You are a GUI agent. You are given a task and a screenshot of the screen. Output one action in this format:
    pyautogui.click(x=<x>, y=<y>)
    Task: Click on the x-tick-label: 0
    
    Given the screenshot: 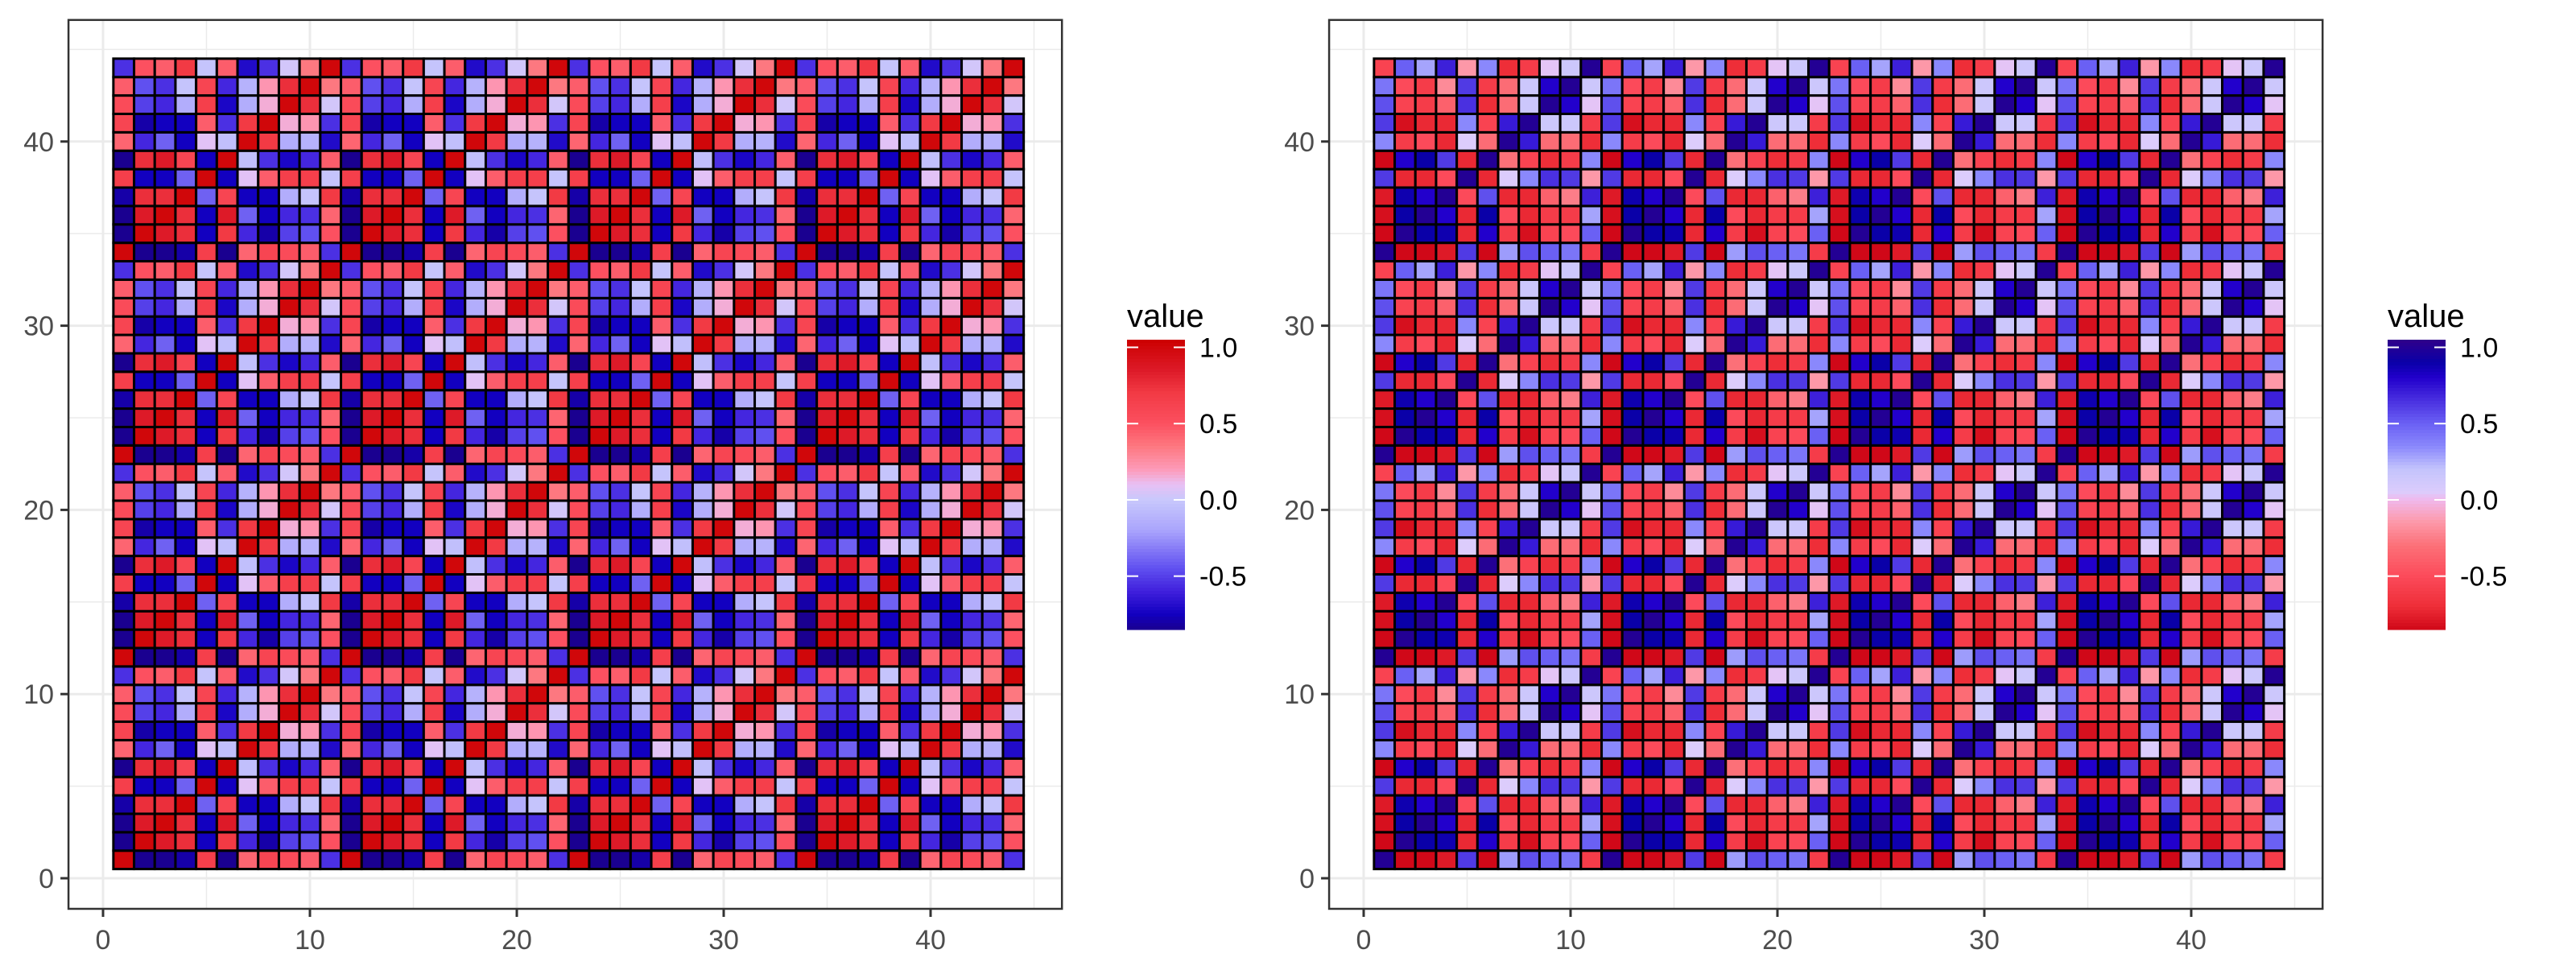 What is the action you would take?
    pyautogui.click(x=1364, y=940)
    